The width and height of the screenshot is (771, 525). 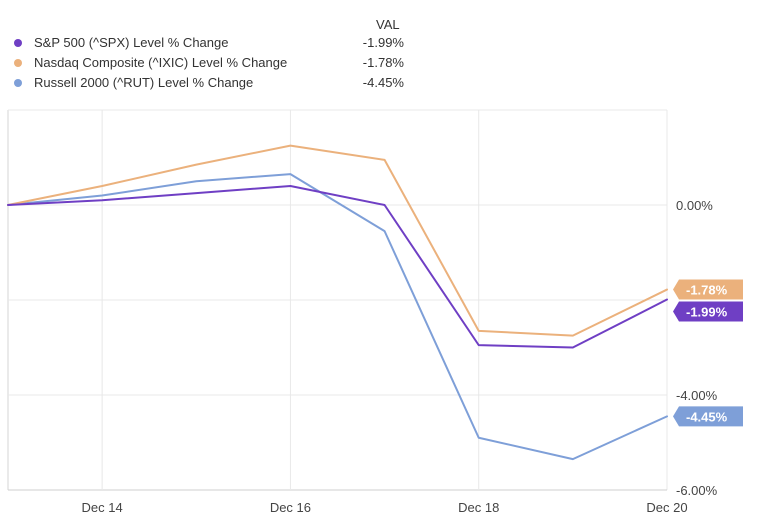 I want to click on x-tick-label: Dec 20, so click(x=666, y=507).